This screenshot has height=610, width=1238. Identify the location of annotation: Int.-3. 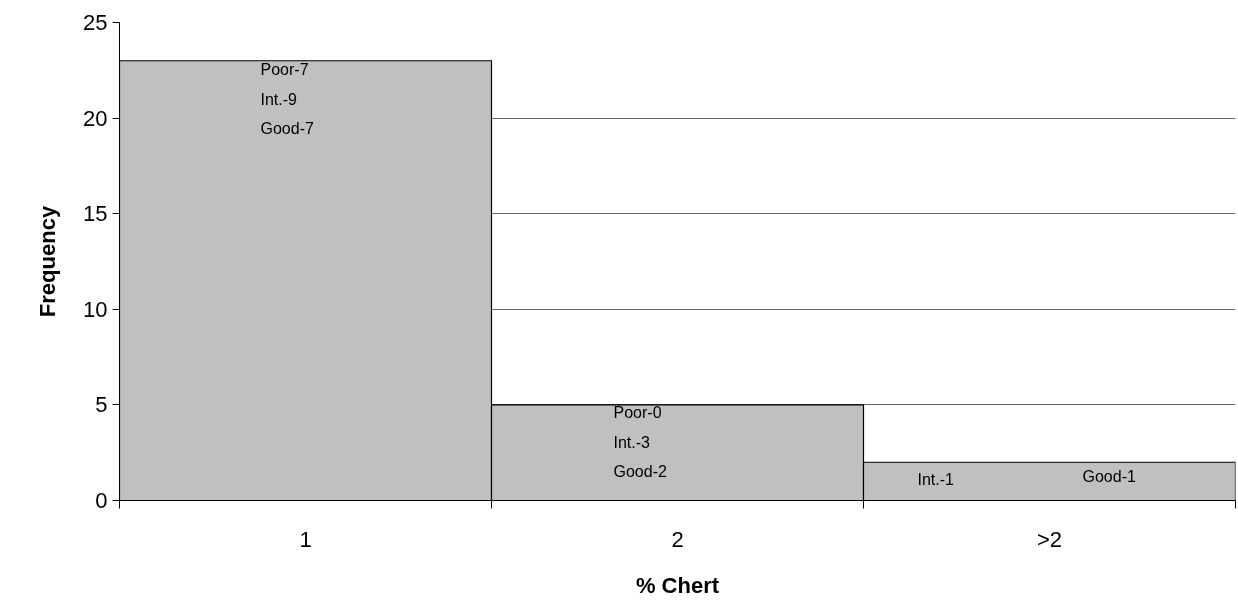
(632, 442).